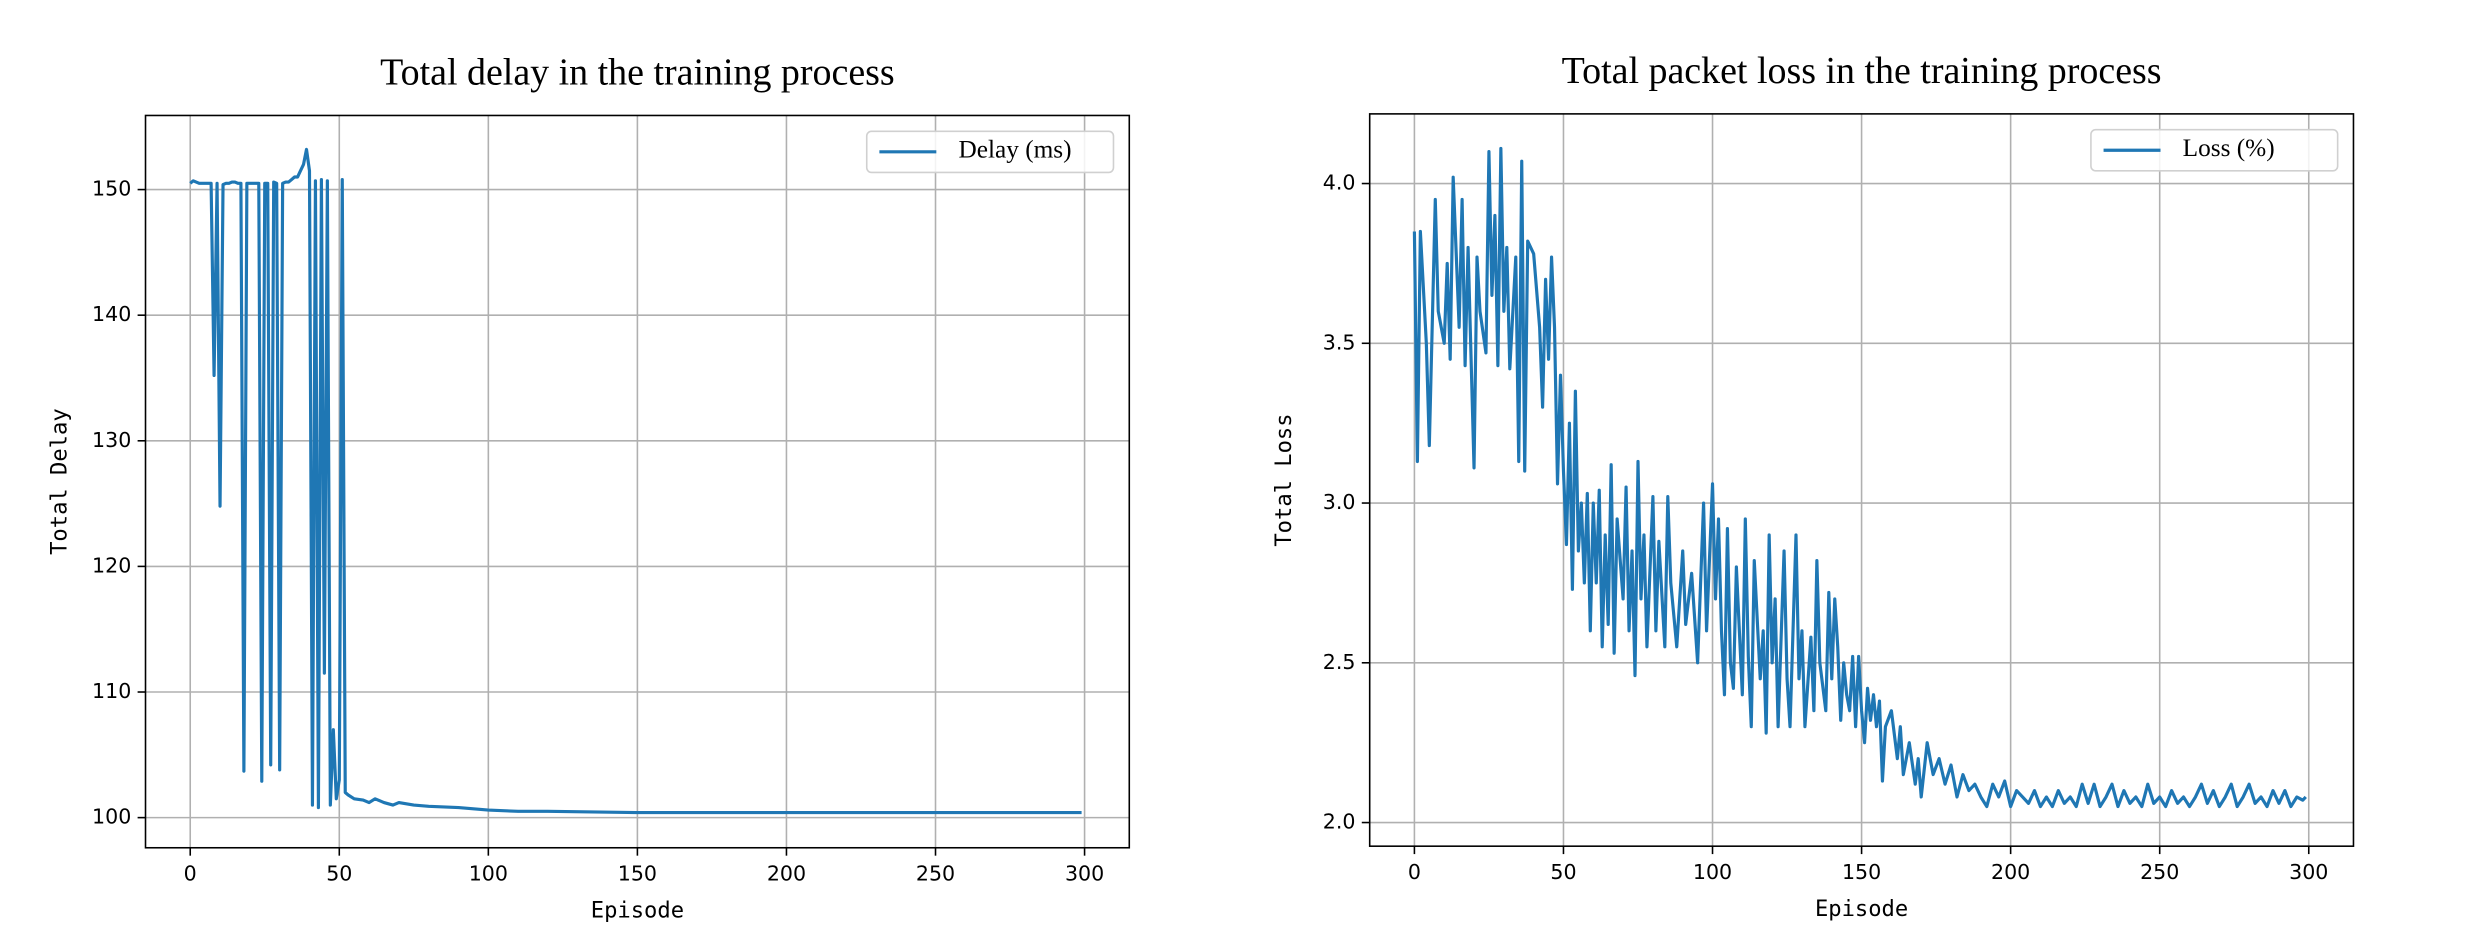 The image size is (2480, 949). What do you see at coordinates (1339, 342) in the screenshot?
I see `y-tick-label: 3.5` at bounding box center [1339, 342].